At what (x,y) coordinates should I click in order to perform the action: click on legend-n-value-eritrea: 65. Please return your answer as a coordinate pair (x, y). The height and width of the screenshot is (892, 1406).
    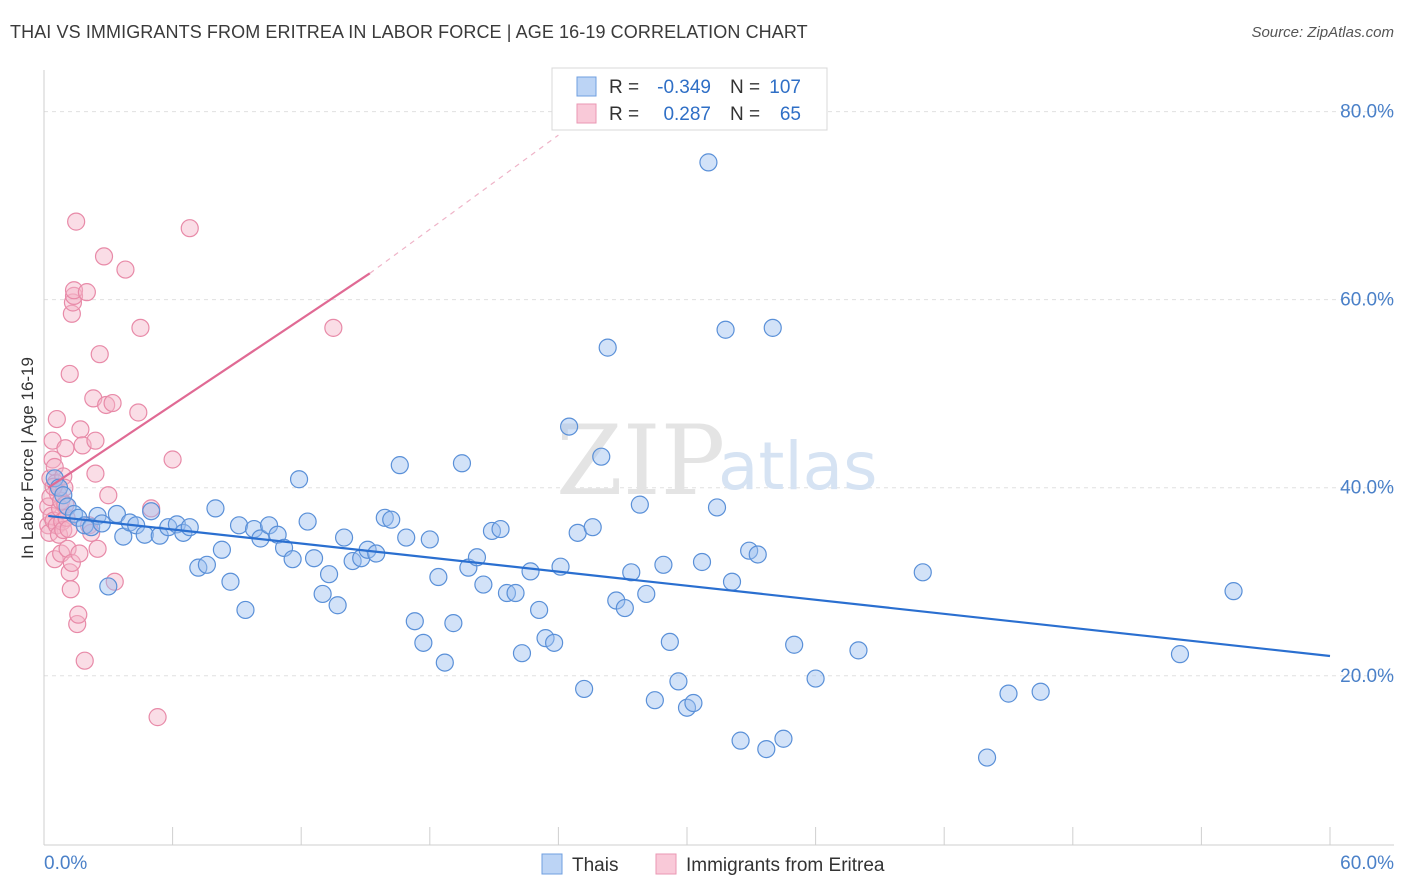
    Looking at the image, I should click on (790, 114).